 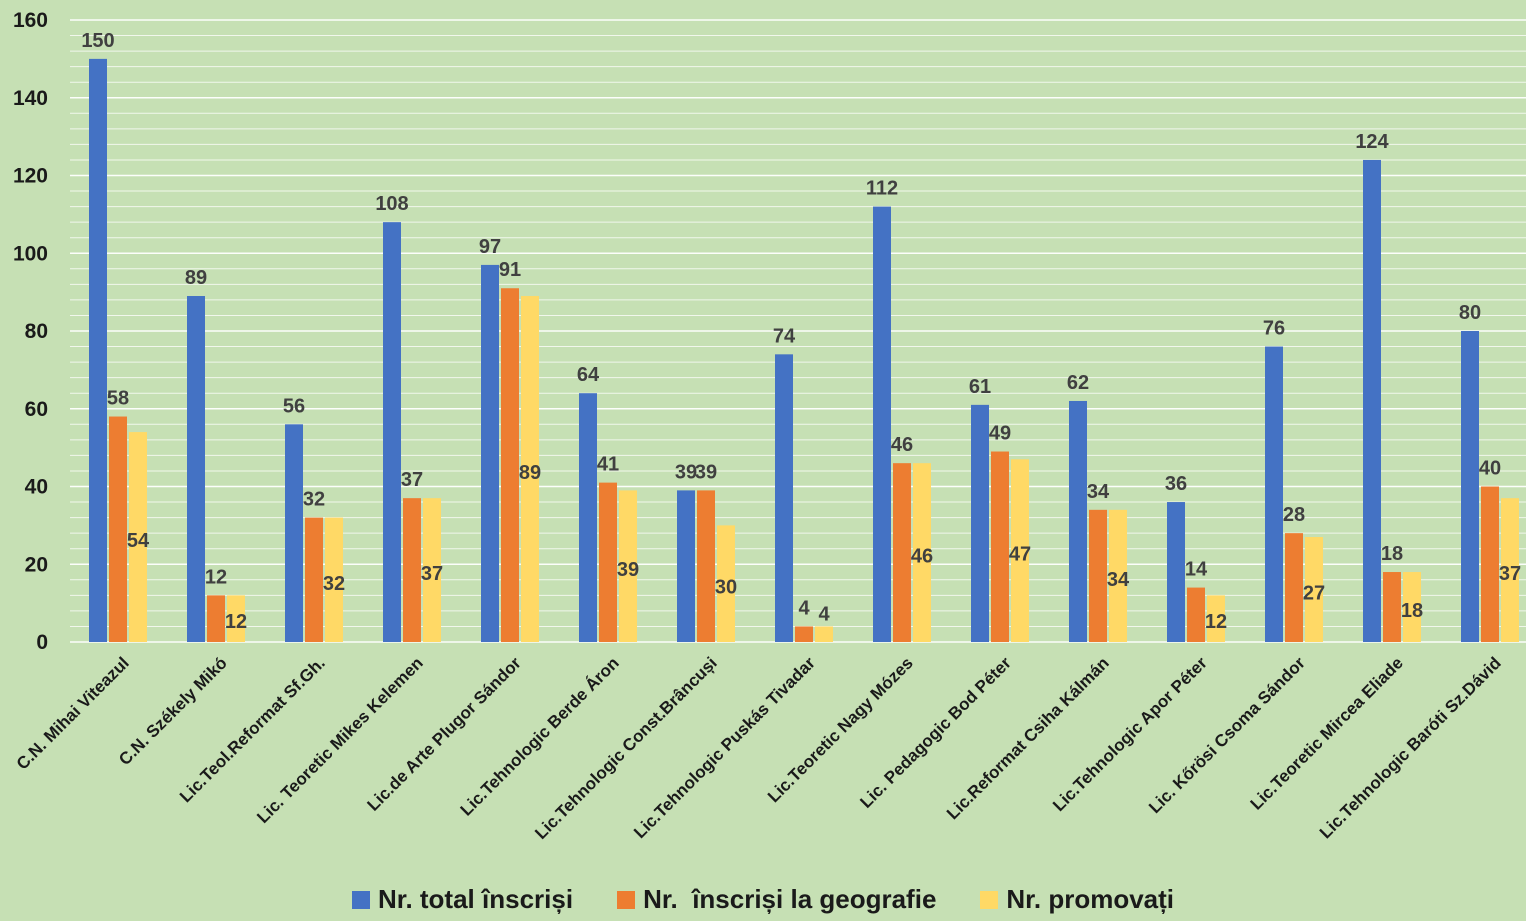 I want to click on x-tick-label: C.N. Székely Mikó, so click(x=173, y=711).